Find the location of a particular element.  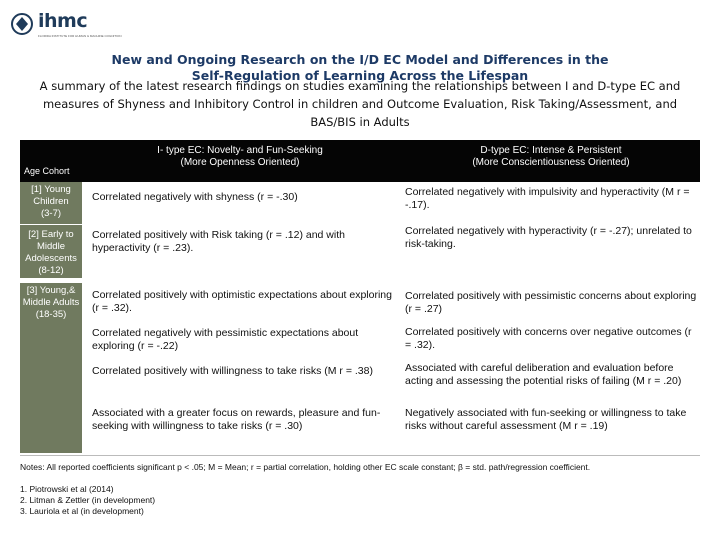

cohort-adults: [3] Young,& Middle Adults (18-35) is located at coordinates (51, 303).